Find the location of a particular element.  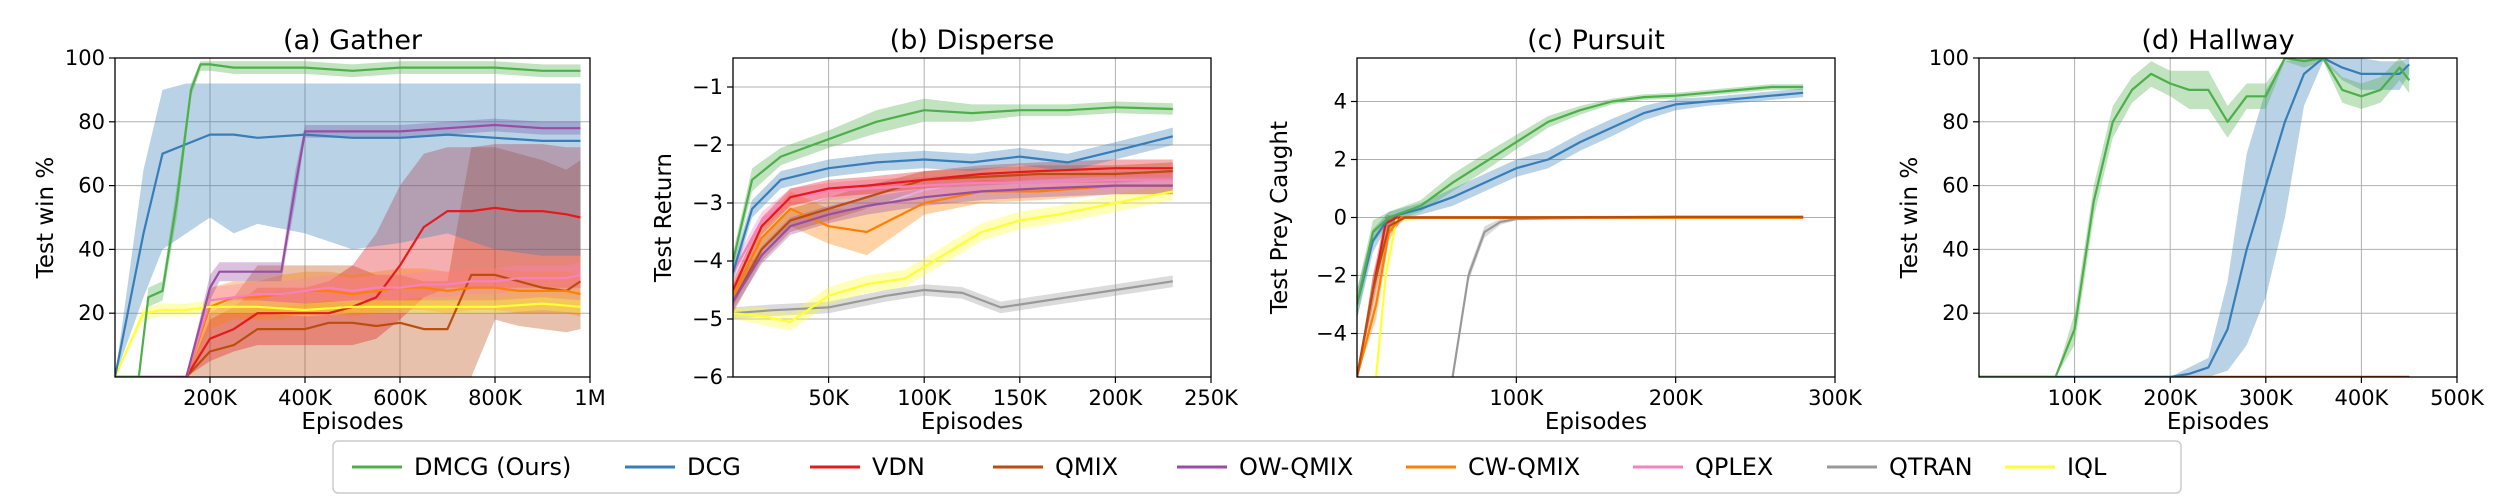

legend-item-qtran: QTRAN is located at coordinates (1900, 467).